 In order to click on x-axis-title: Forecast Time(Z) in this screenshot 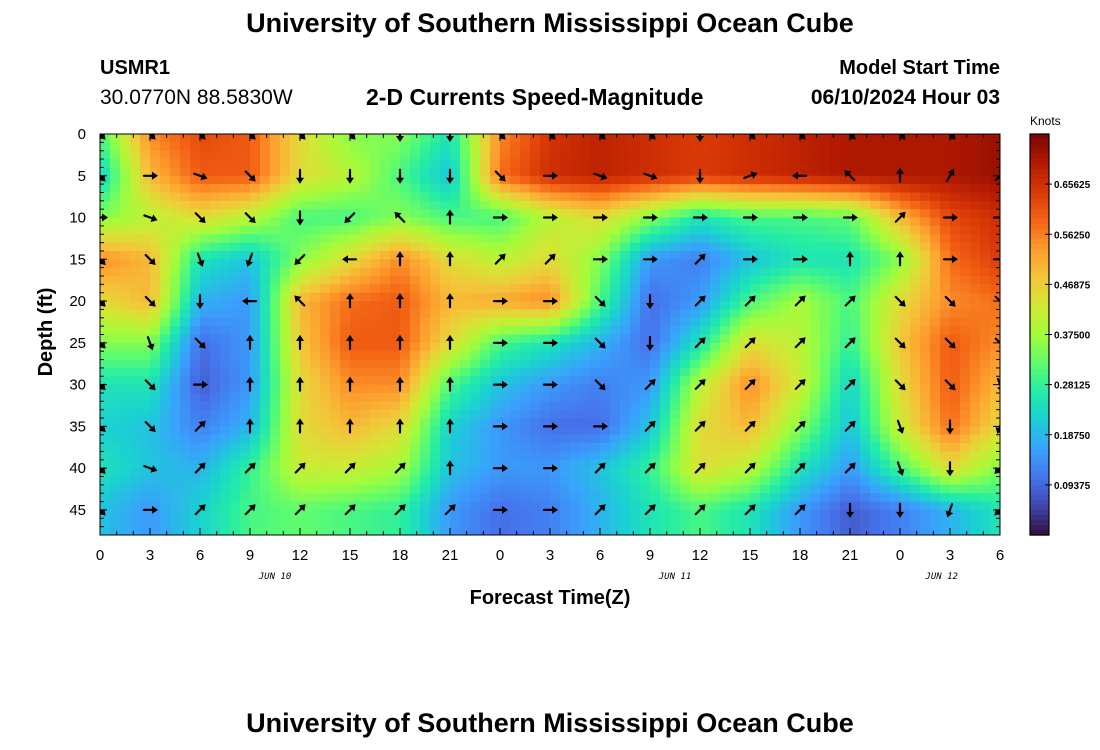, I will do `click(550, 598)`.